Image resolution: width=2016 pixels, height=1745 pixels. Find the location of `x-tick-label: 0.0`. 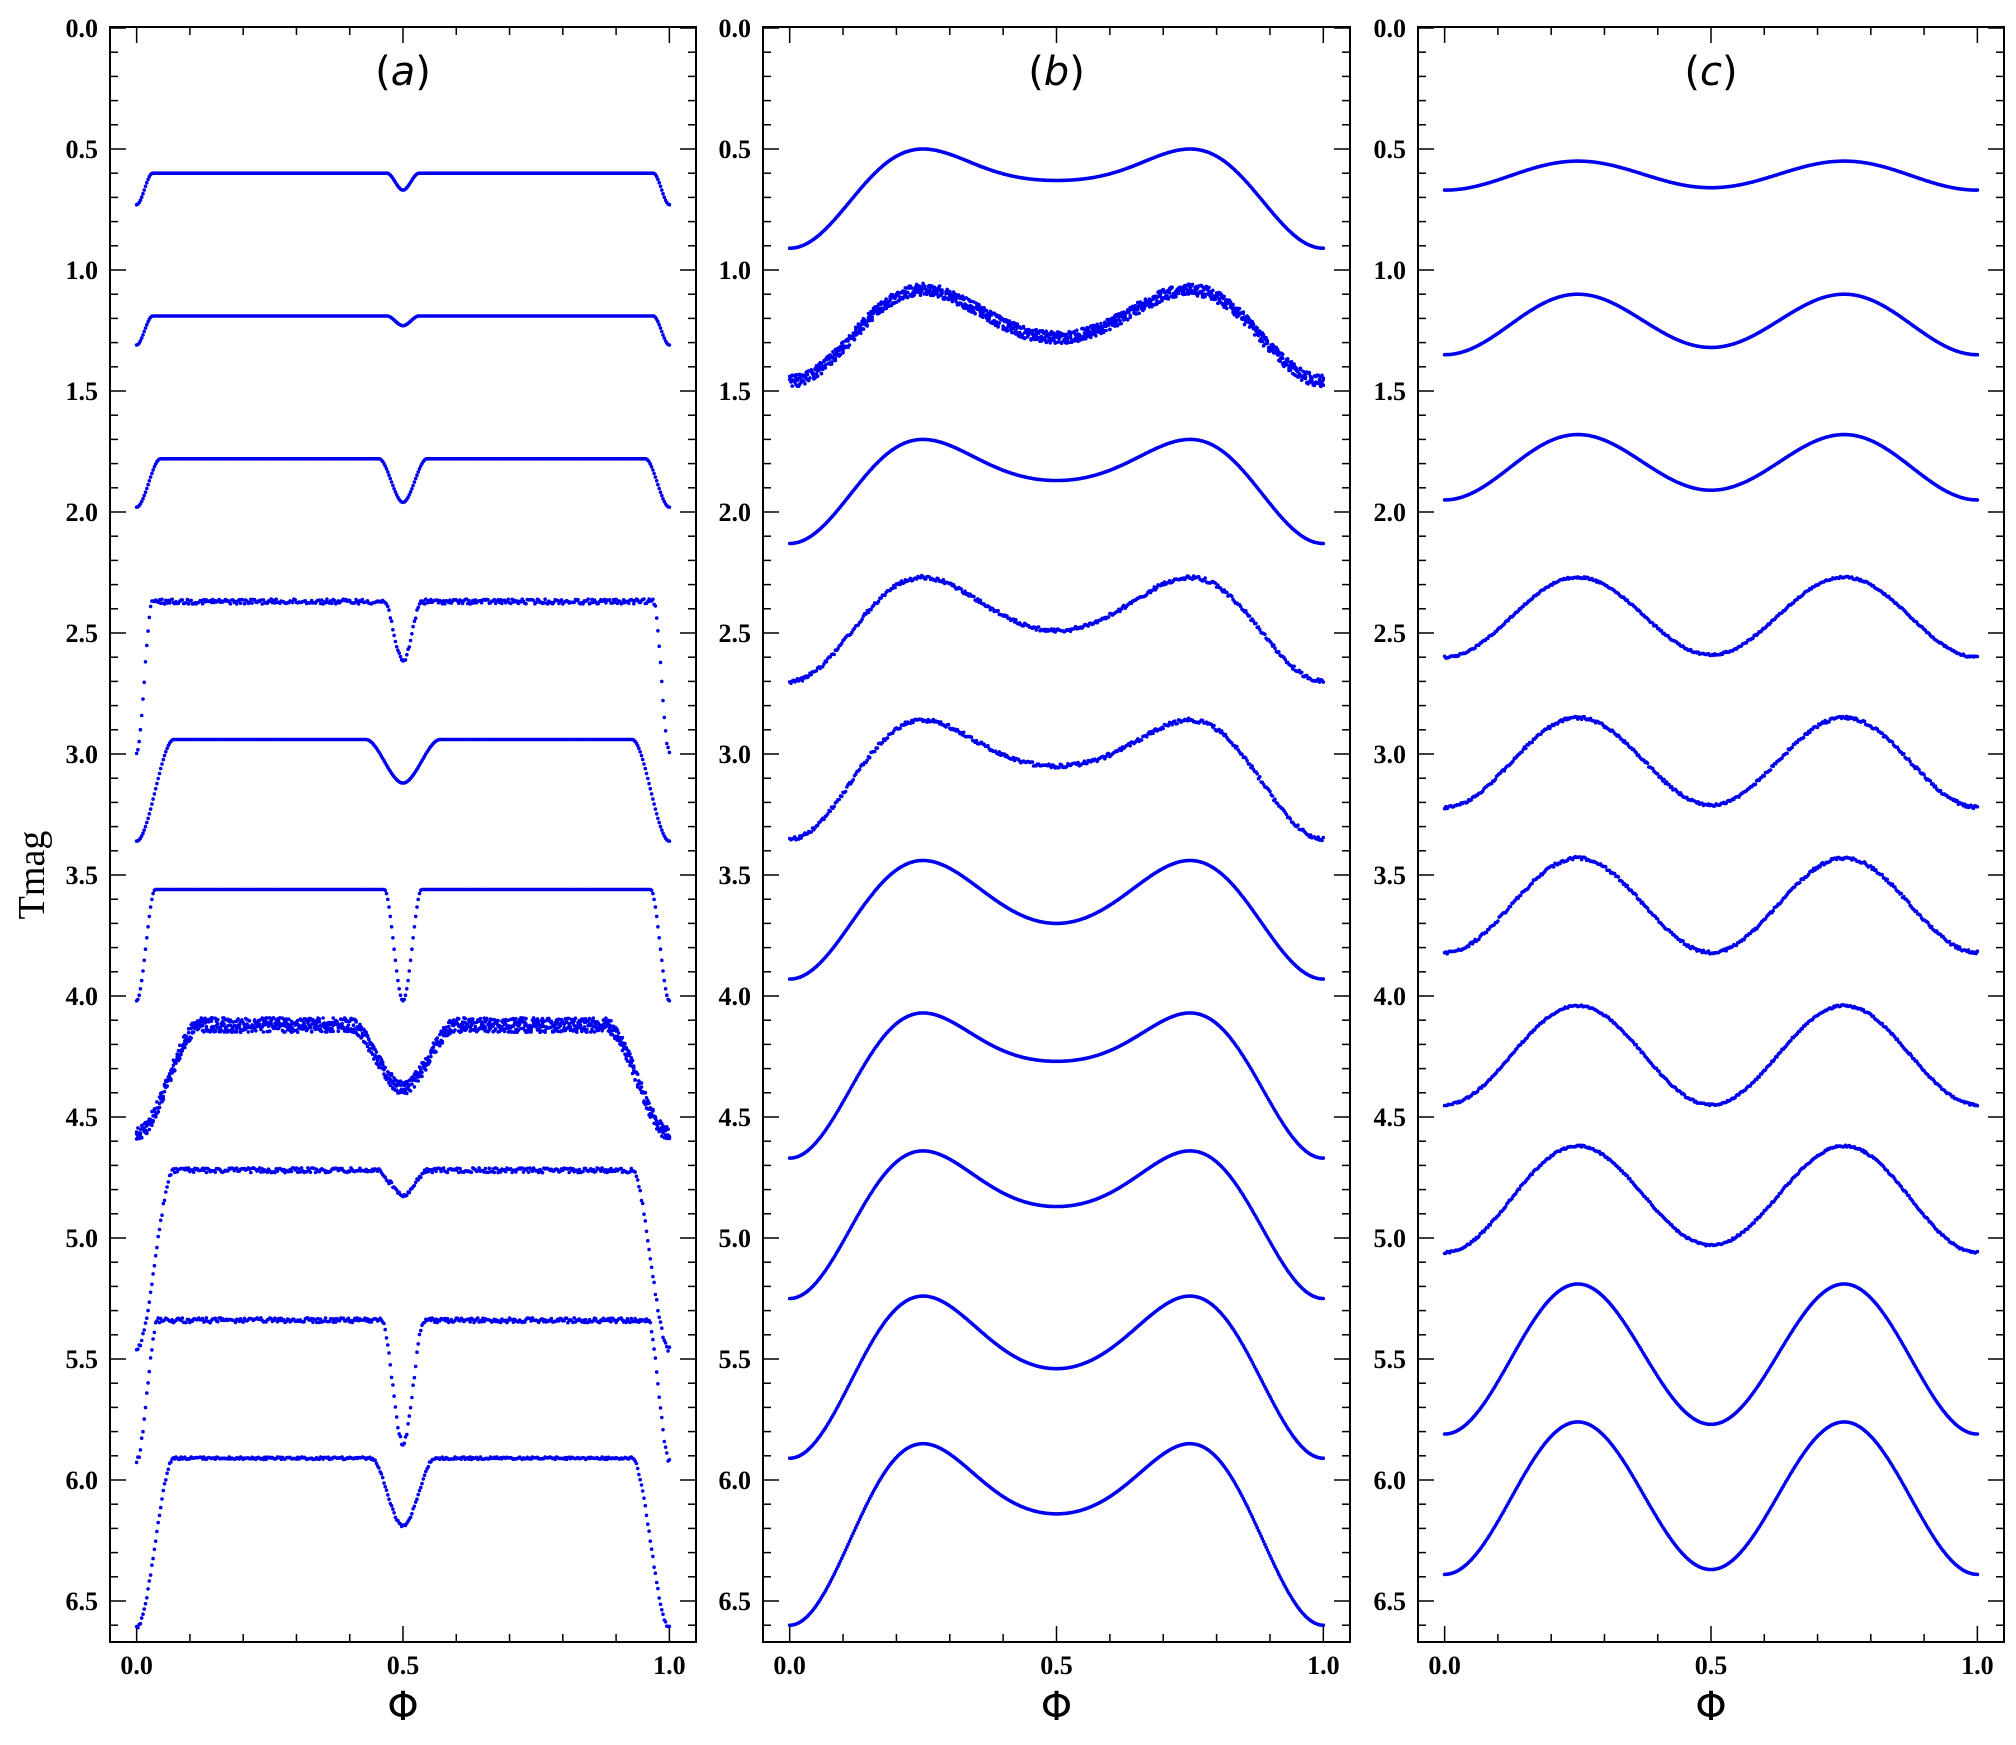

x-tick-label: 0.0 is located at coordinates (136, 1665).